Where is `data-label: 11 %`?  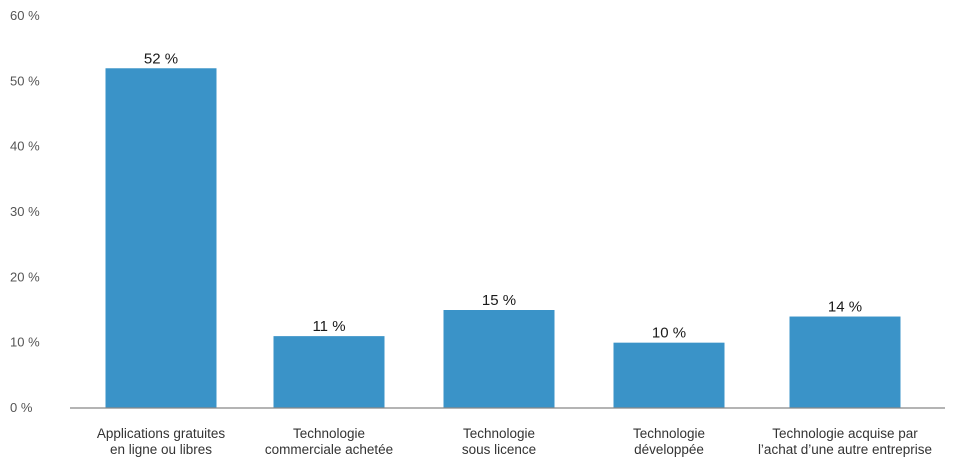 data-label: 11 % is located at coordinates (328, 326).